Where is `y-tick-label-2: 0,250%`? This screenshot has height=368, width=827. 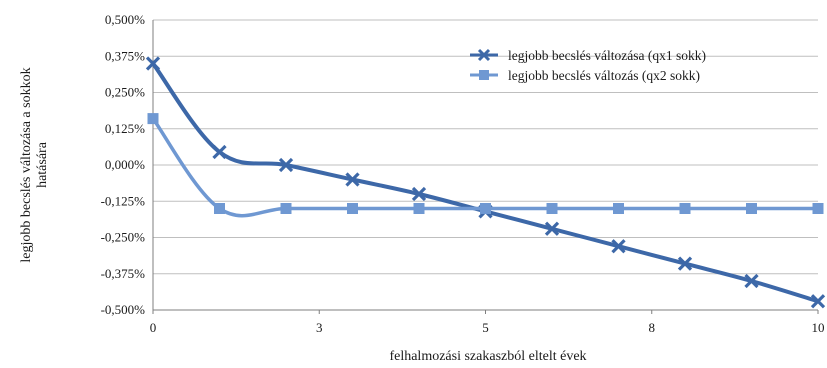 y-tick-label-2: 0,250% is located at coordinates (125, 92).